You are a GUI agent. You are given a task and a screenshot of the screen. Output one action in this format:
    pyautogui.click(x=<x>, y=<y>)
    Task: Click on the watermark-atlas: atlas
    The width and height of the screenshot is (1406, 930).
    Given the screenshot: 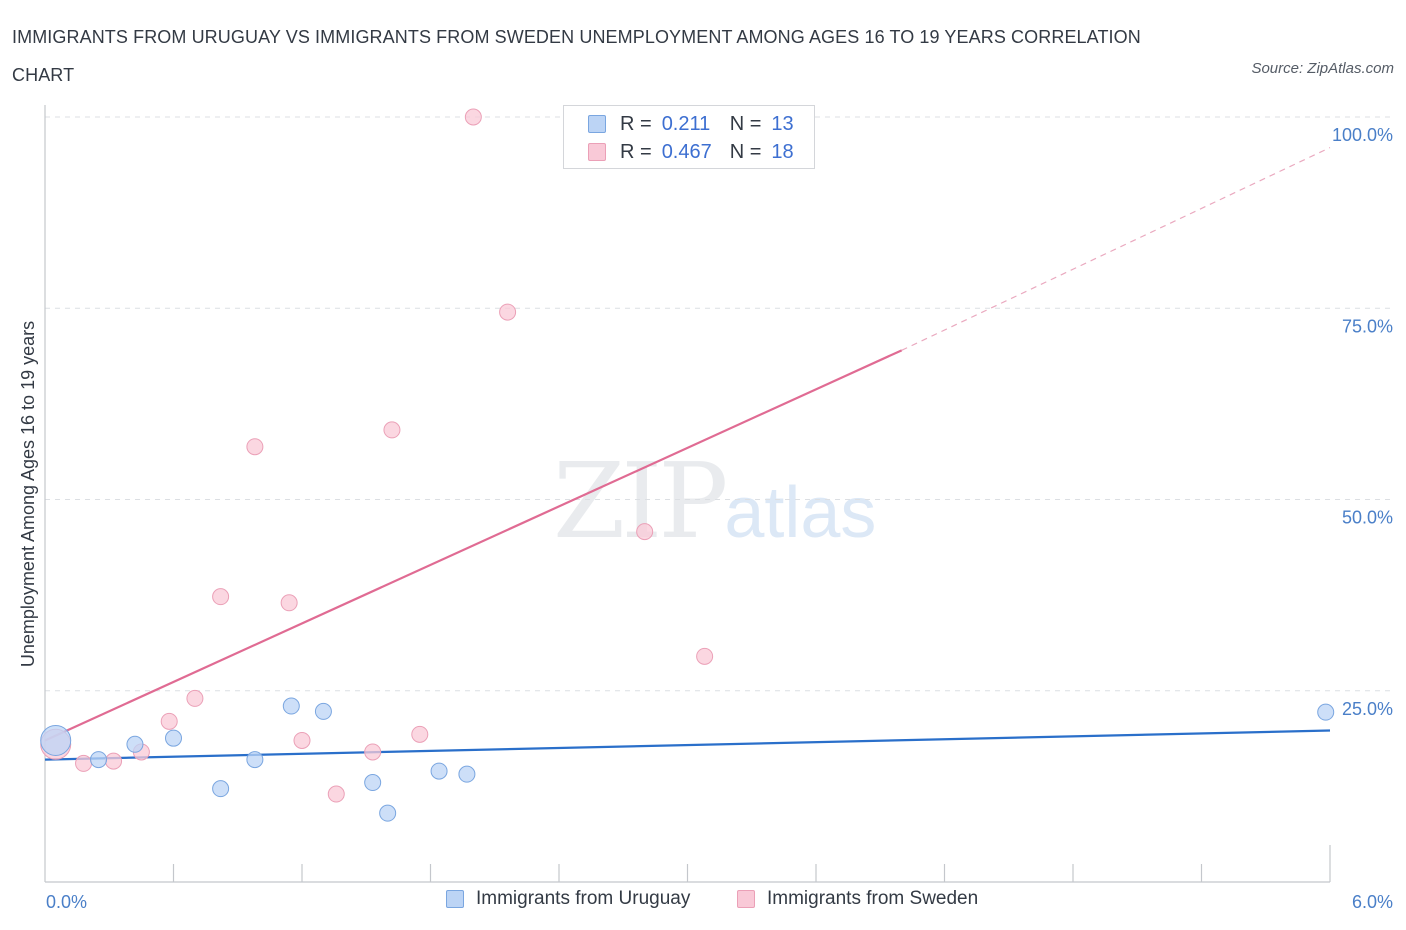 What is the action you would take?
    pyautogui.click(x=800, y=513)
    